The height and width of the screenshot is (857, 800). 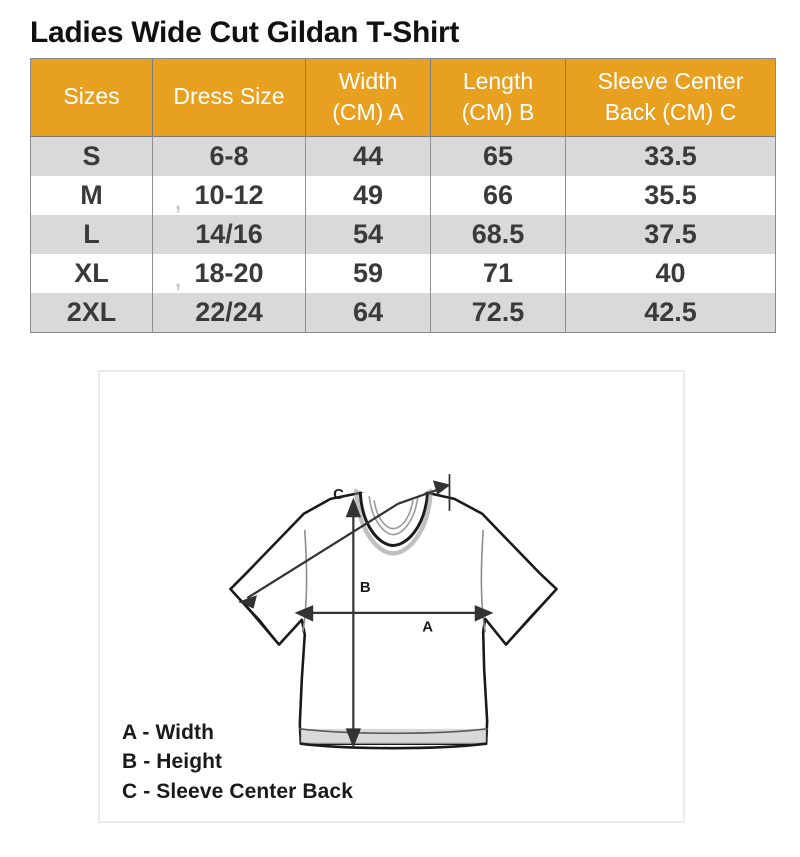 What do you see at coordinates (91, 234) in the screenshot?
I see `cell-size: L` at bounding box center [91, 234].